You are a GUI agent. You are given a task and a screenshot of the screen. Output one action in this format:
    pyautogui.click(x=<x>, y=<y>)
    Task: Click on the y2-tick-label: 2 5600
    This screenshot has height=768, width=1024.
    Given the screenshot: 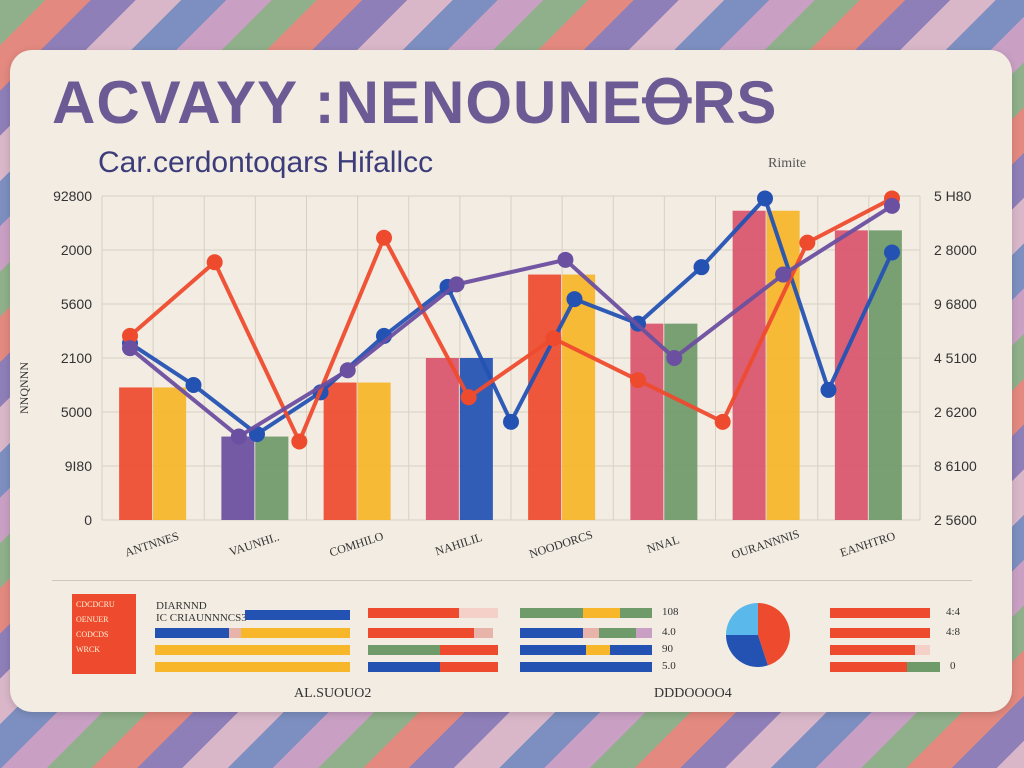 What is the action you would take?
    pyautogui.click(x=955, y=520)
    